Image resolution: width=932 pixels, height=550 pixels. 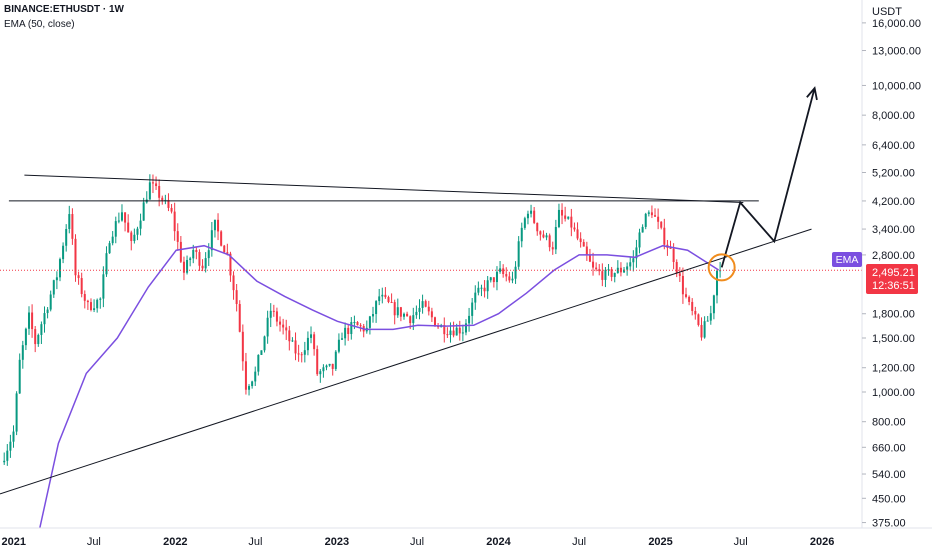 I want to click on price-tick-label: 5,200.00, so click(x=893, y=174).